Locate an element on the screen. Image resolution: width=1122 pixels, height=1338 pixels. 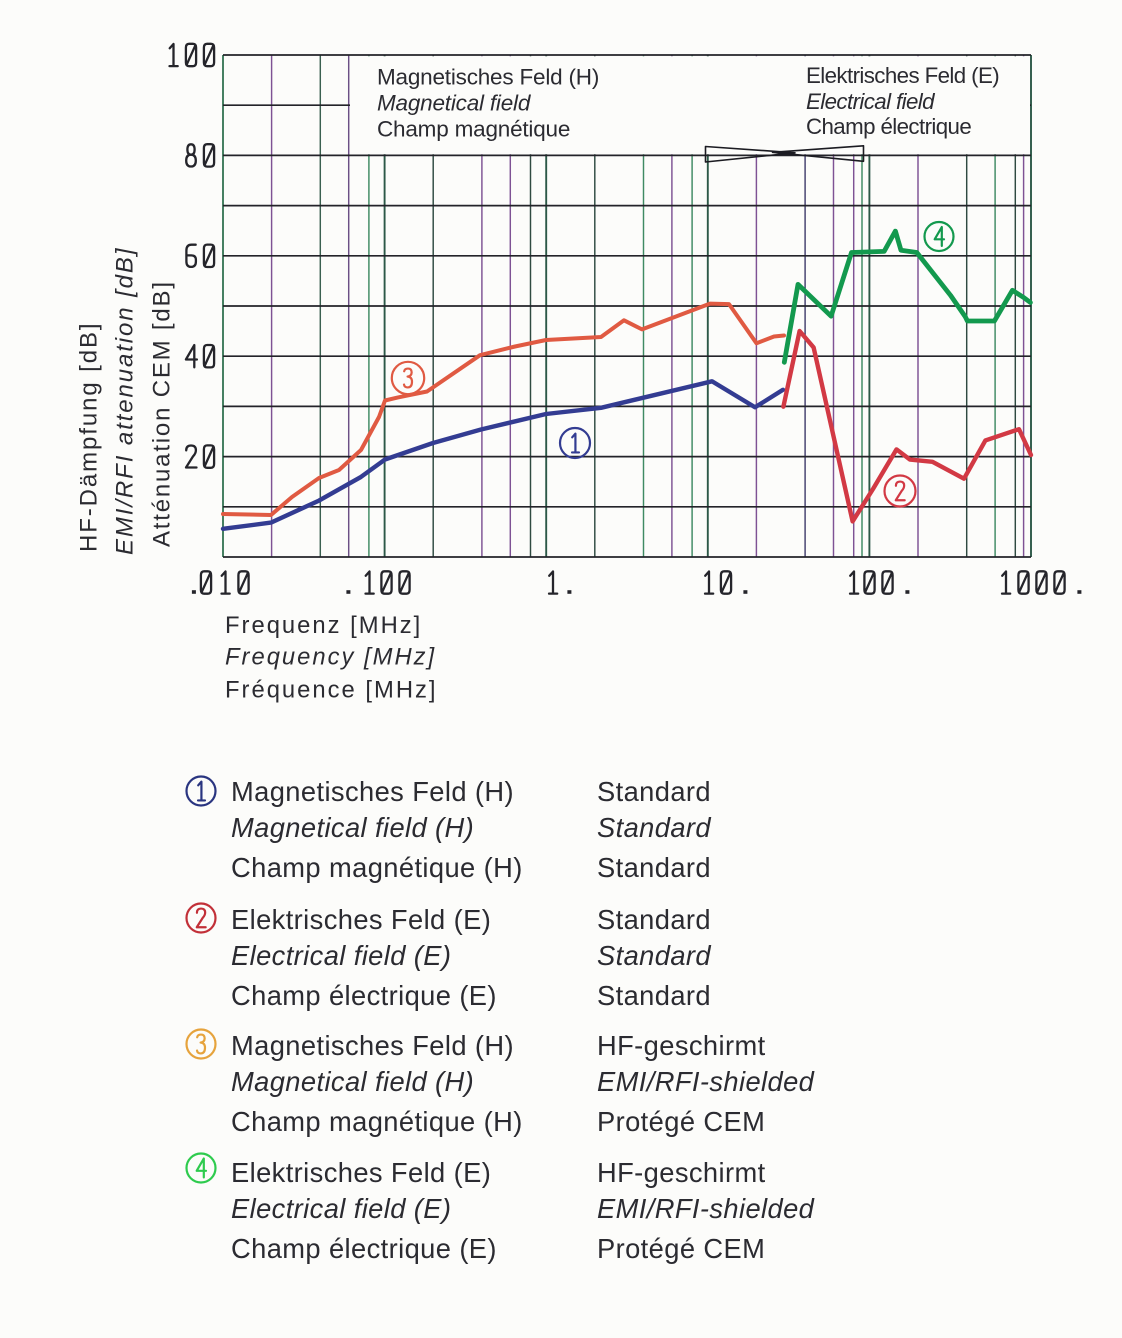
svg-text: Electrical field is located at coordinates (870, 101).